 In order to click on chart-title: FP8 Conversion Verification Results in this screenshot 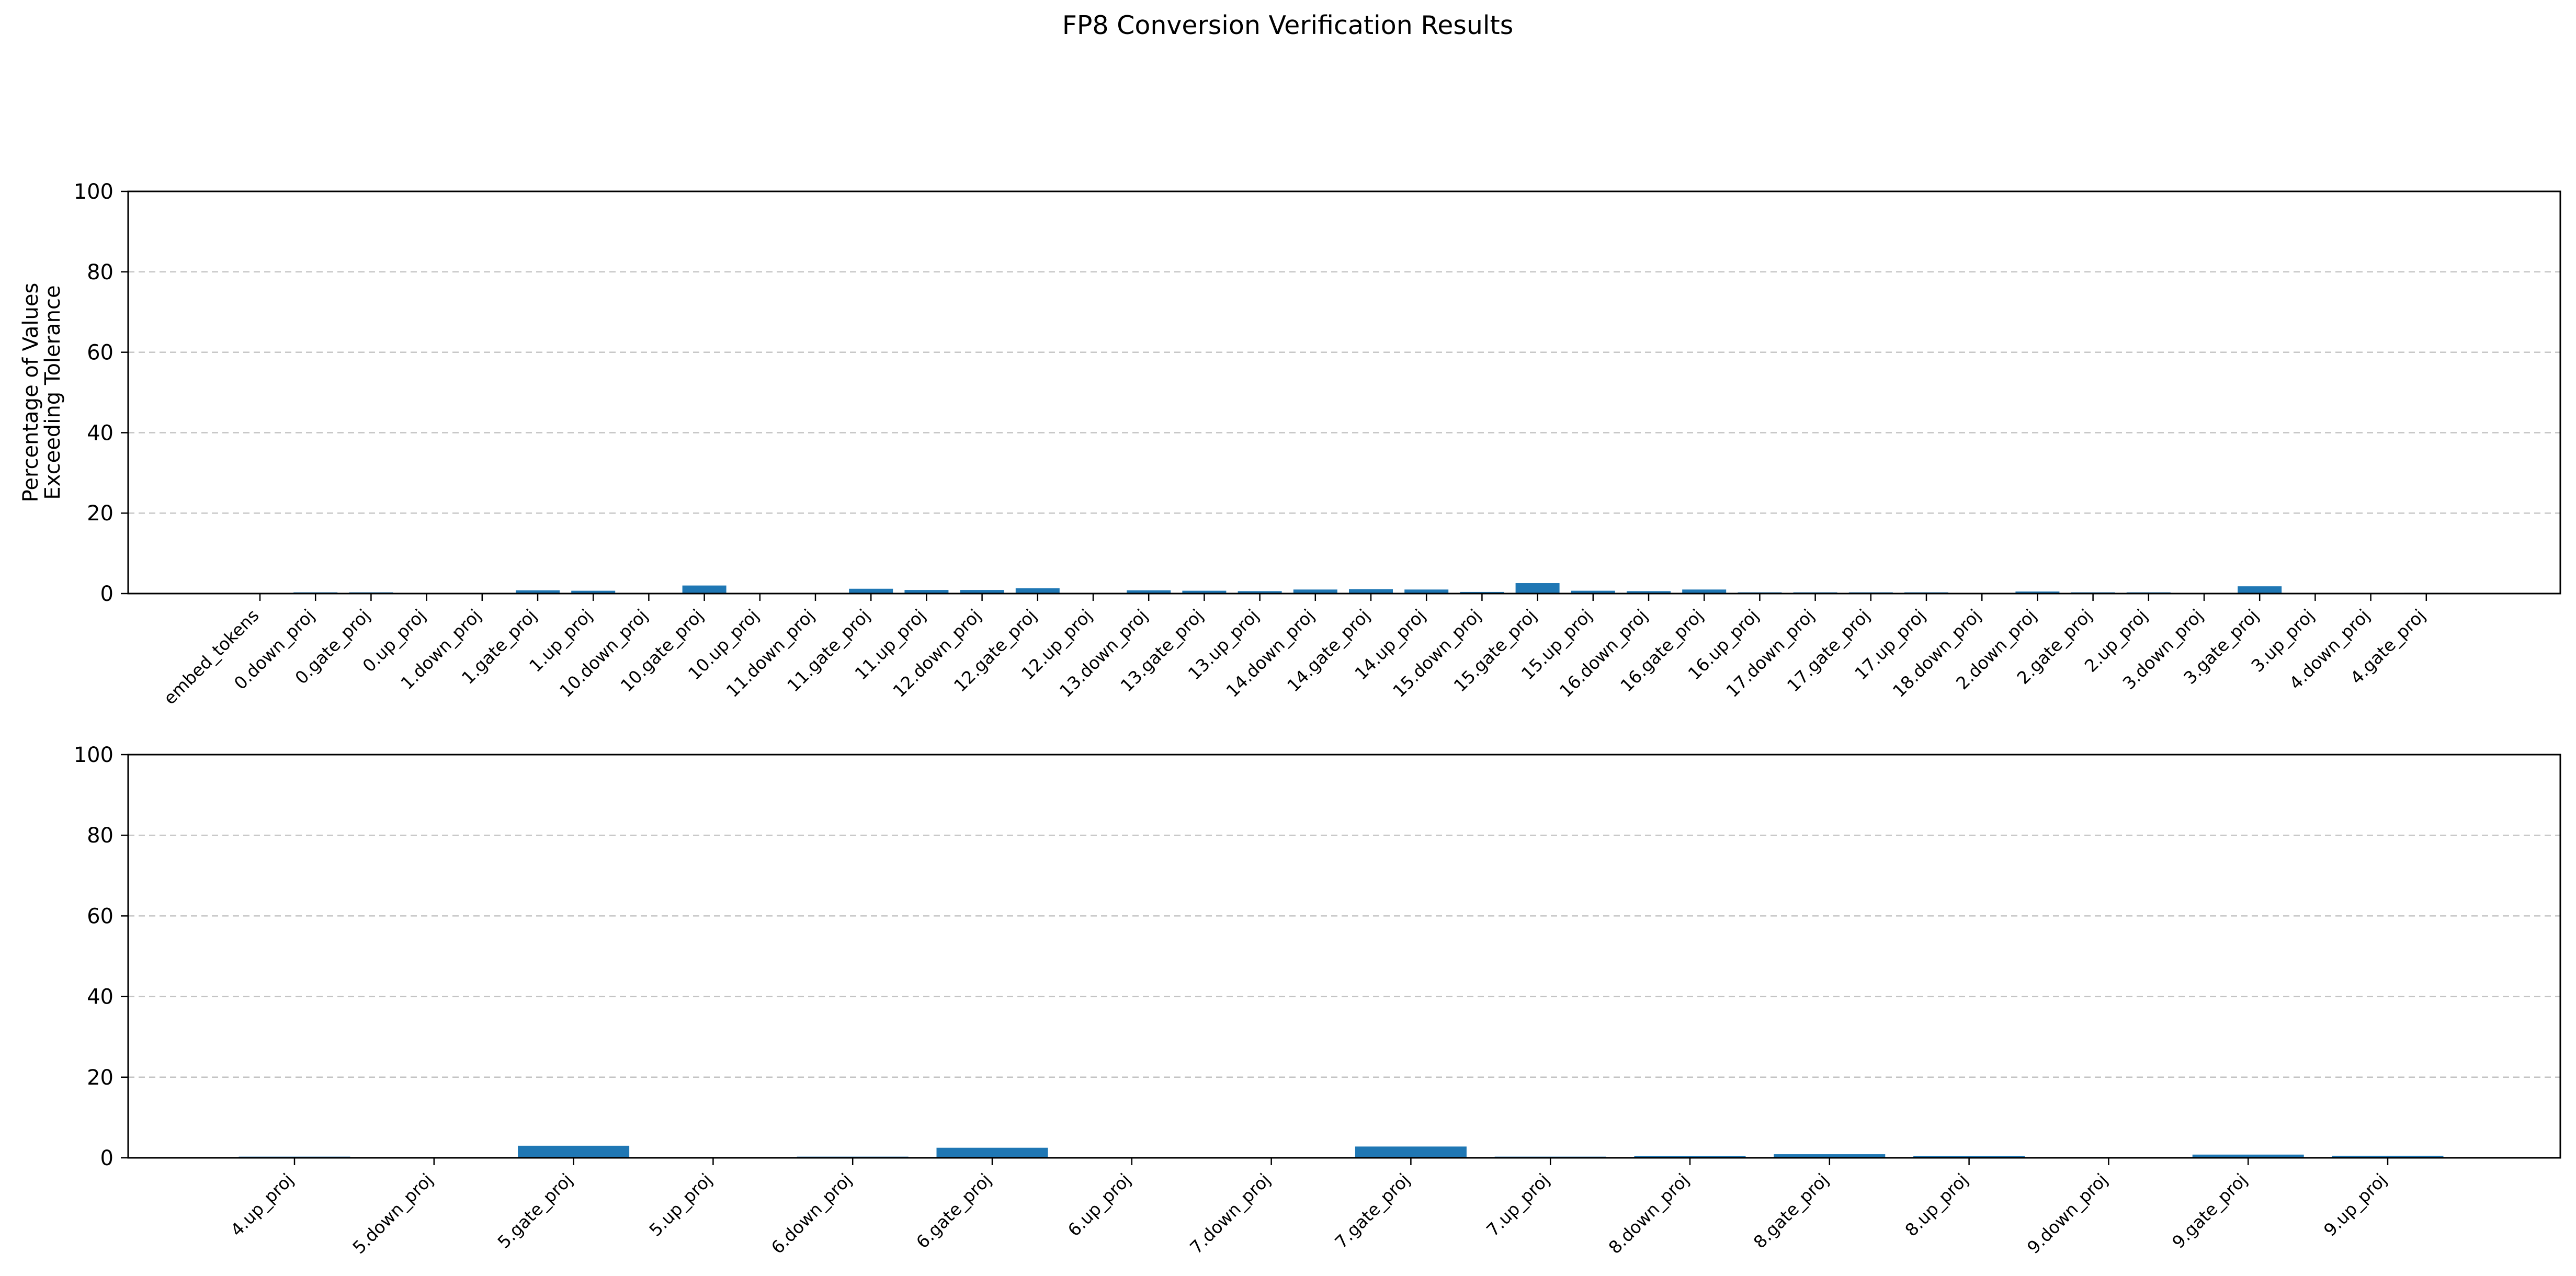, I will do `click(1288, 25)`.